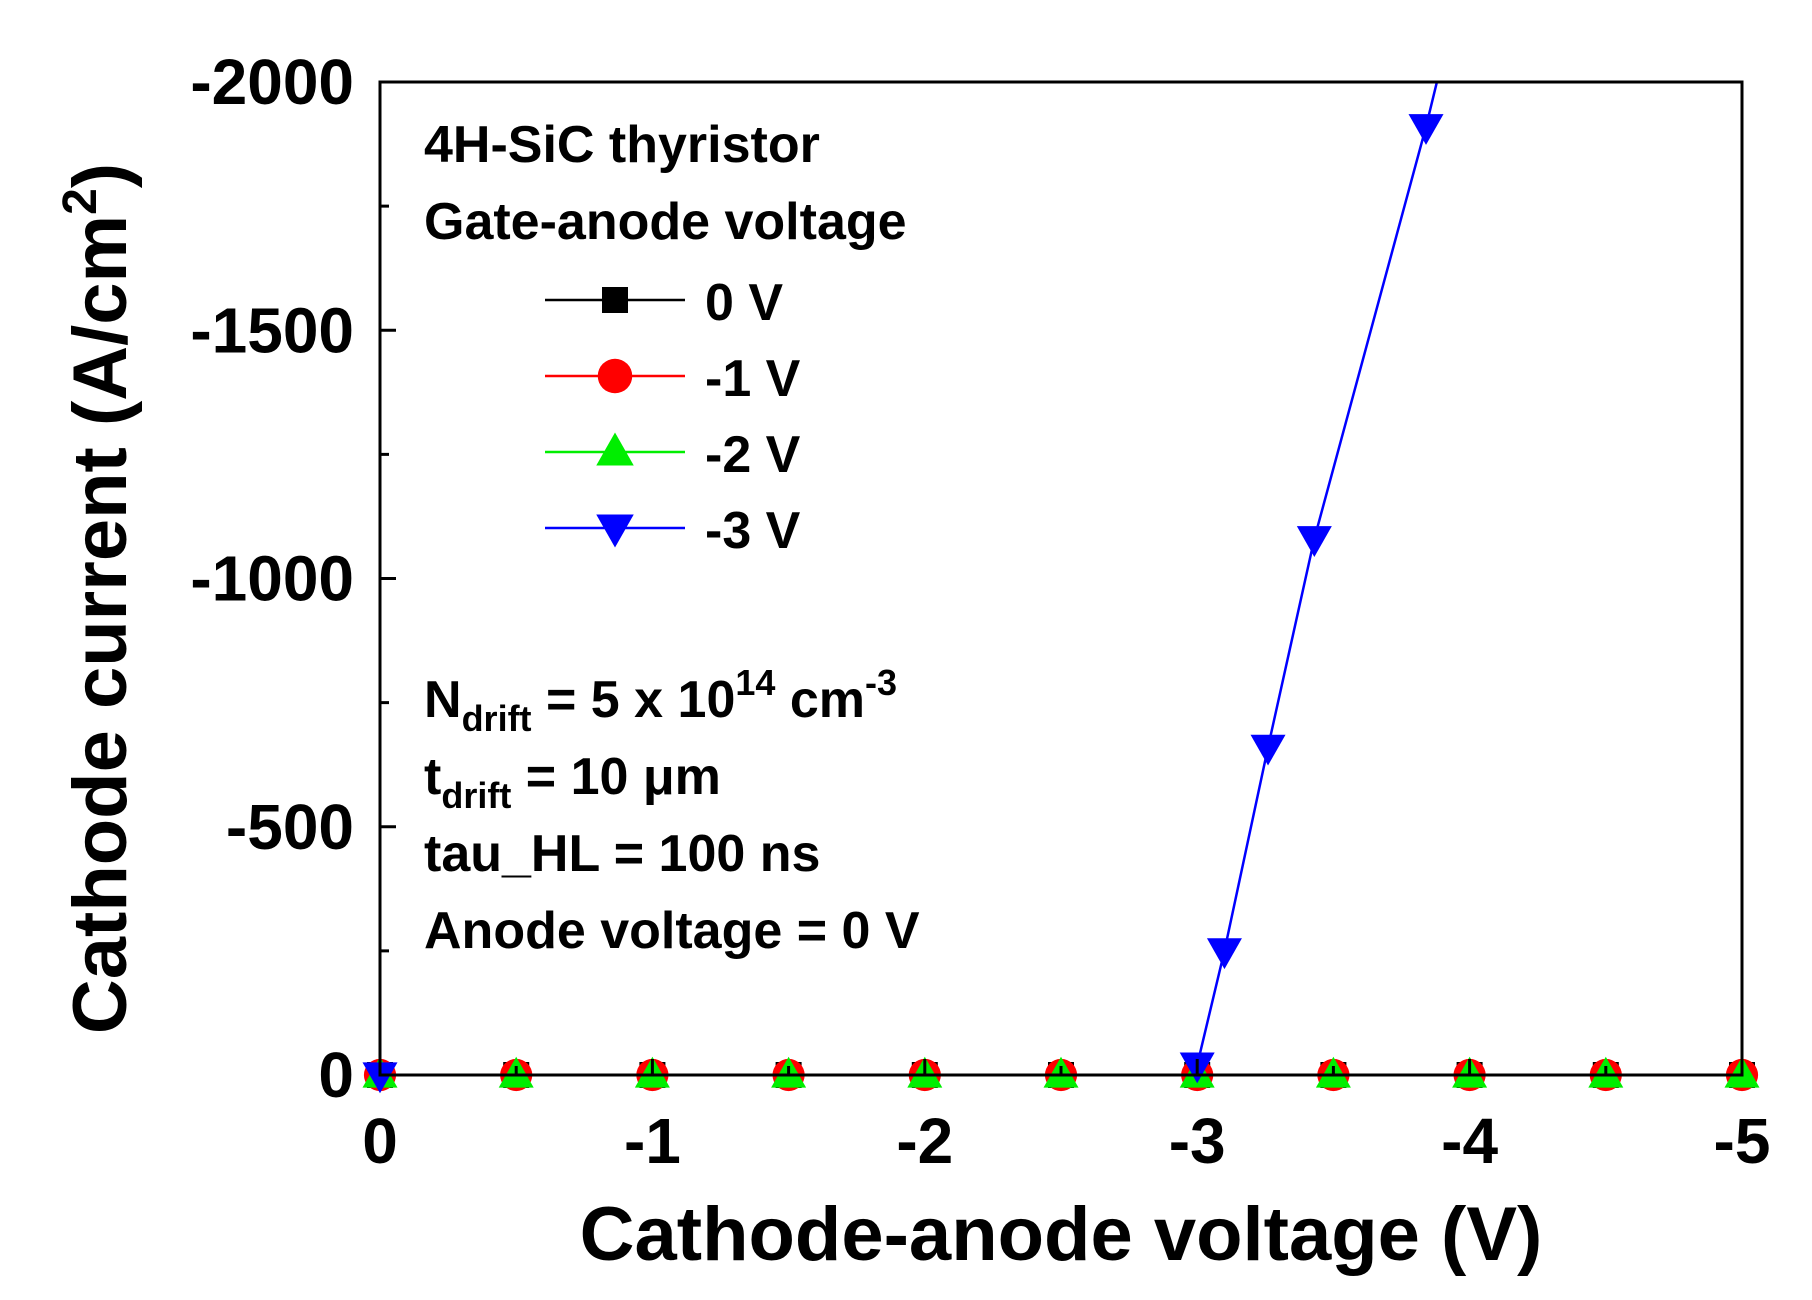  I want to click on x-tick-label: -4, so click(1469, 1141).